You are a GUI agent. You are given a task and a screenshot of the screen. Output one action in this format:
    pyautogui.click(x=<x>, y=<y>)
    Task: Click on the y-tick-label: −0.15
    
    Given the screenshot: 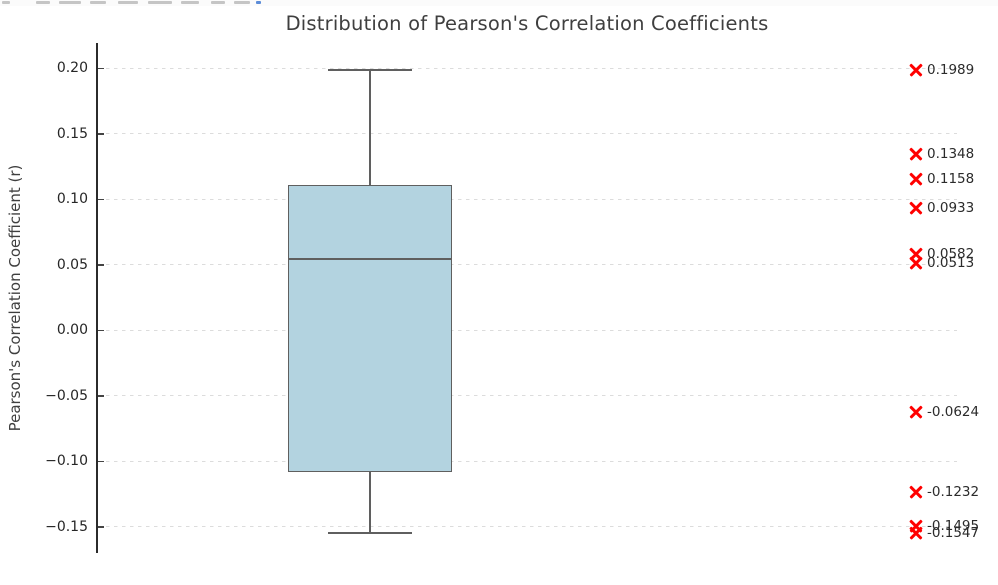 What is the action you would take?
    pyautogui.click(x=66, y=526)
    